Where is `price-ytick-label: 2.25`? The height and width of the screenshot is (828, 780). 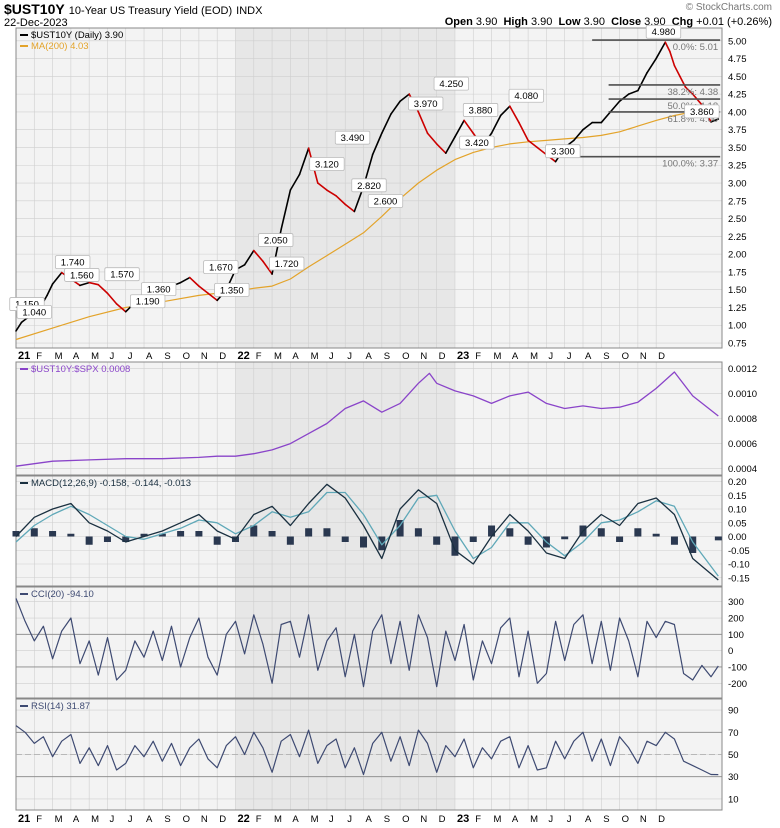
price-ytick-label: 2.25 is located at coordinates (737, 237).